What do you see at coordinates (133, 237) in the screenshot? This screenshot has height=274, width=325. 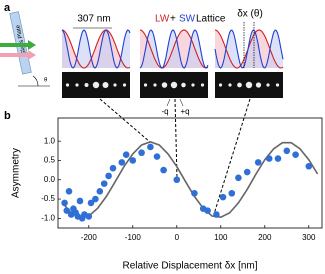 I see `x-tick-label: -100` at bounding box center [133, 237].